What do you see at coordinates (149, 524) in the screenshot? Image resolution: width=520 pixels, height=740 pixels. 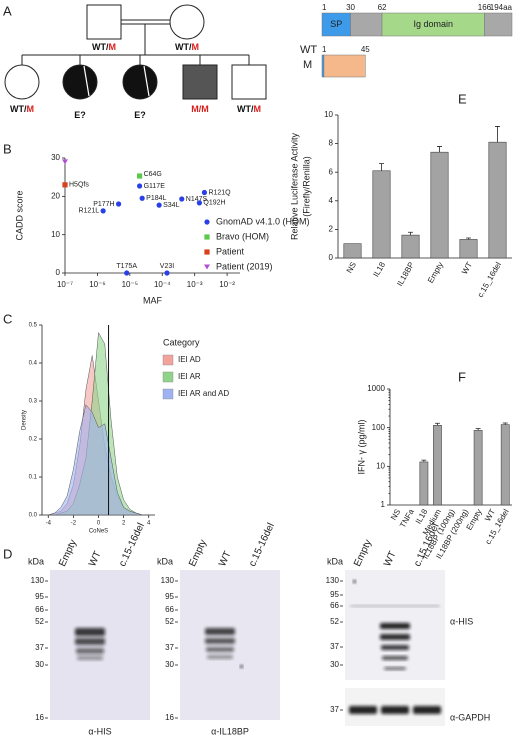 I see `x-tick-label: 4` at bounding box center [149, 524].